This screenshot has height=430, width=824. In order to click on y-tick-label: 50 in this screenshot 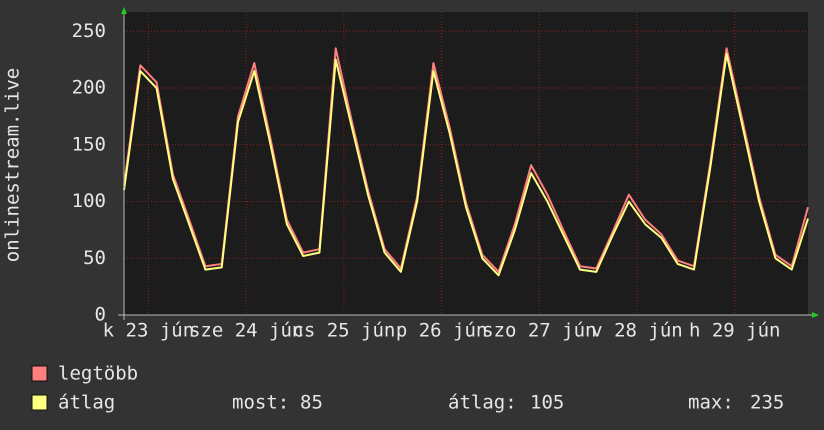, I will do `click(94, 258)`.